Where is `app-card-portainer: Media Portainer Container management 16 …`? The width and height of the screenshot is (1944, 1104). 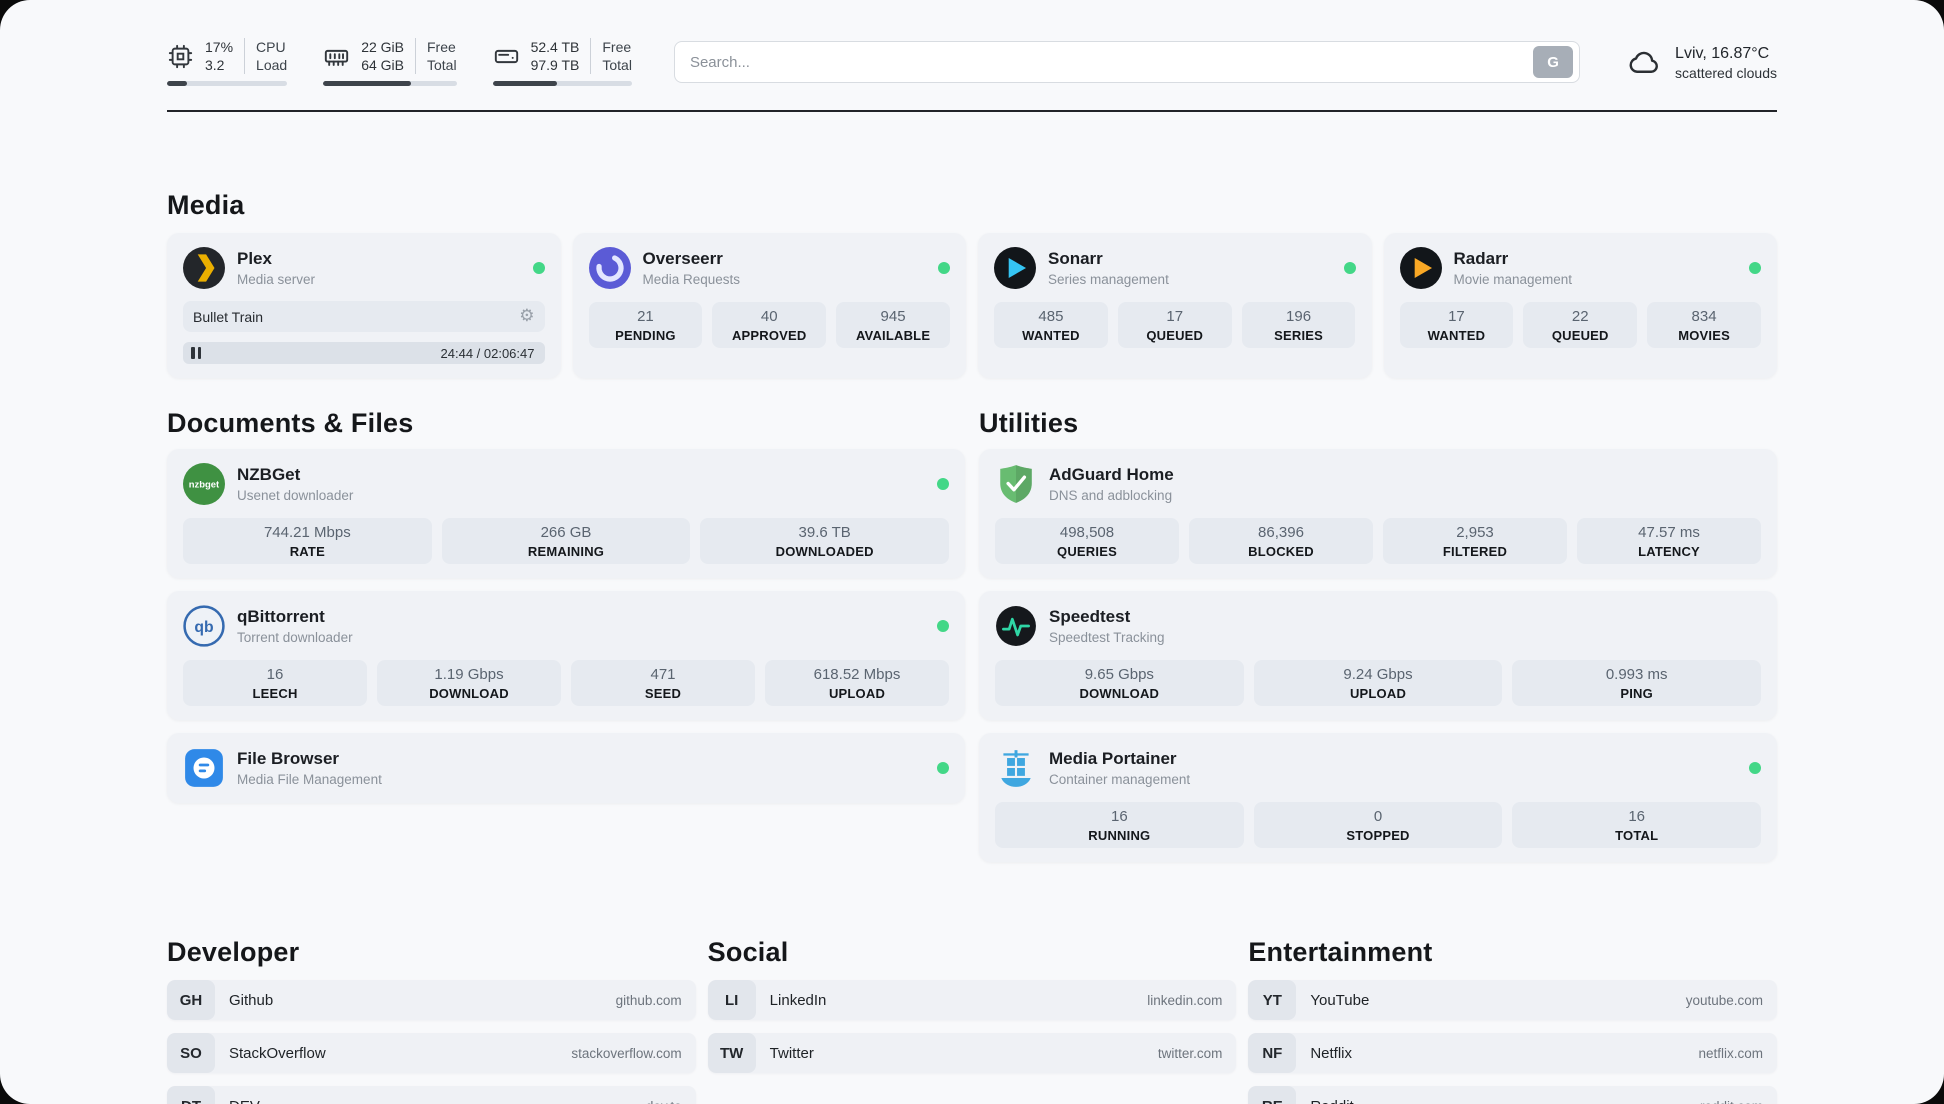
app-card-portainer: Media Portainer Container management 16 … is located at coordinates (1378, 798).